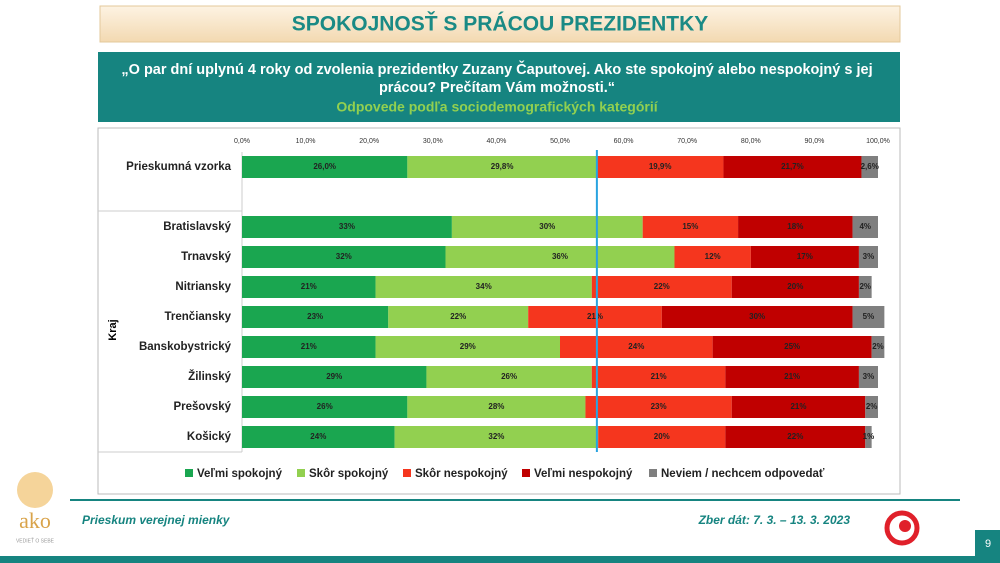 The height and width of the screenshot is (563, 1000). What do you see at coordinates (35, 490) in the screenshot?
I see `logo-icon` at bounding box center [35, 490].